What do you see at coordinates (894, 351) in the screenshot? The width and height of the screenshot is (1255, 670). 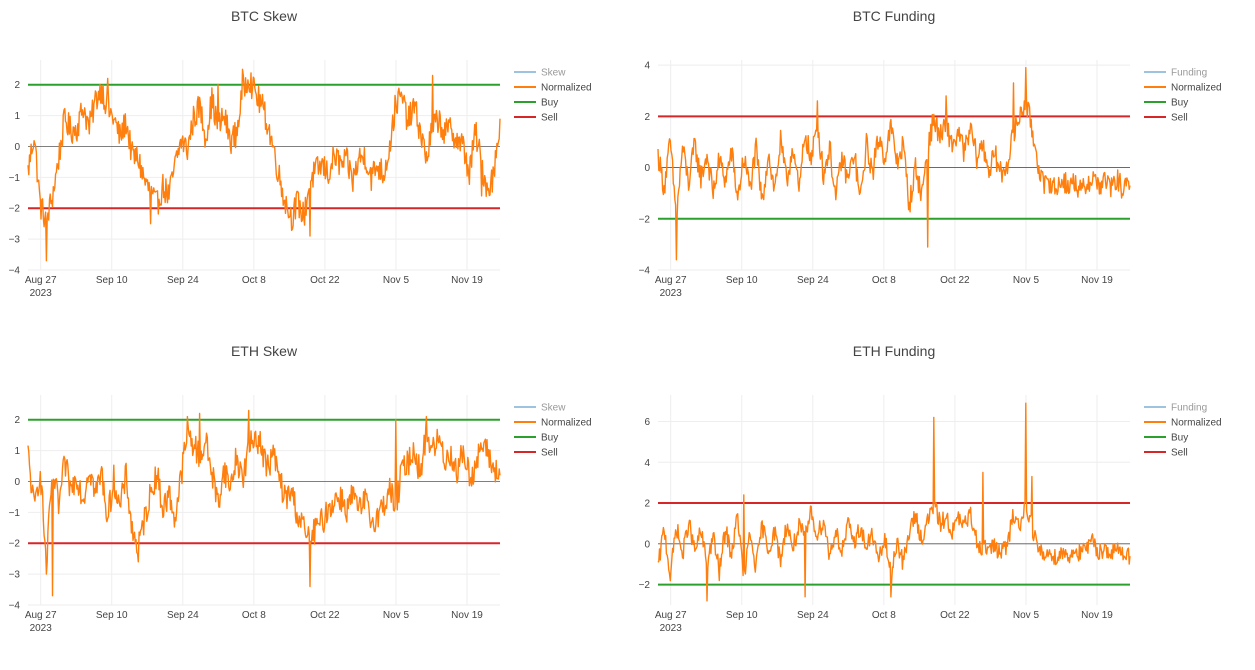 I see `chart-title: ETH Funding` at bounding box center [894, 351].